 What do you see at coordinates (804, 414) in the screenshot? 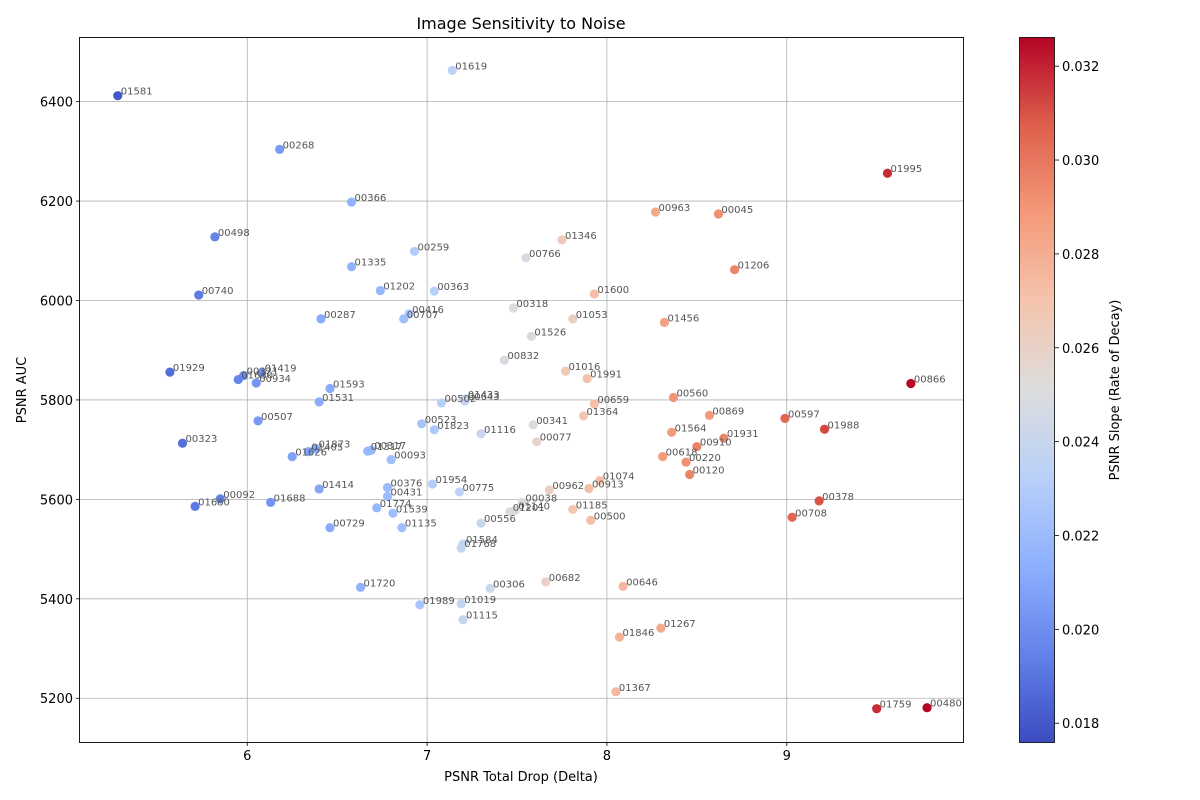
I see `data-point-label: 00597` at bounding box center [804, 414].